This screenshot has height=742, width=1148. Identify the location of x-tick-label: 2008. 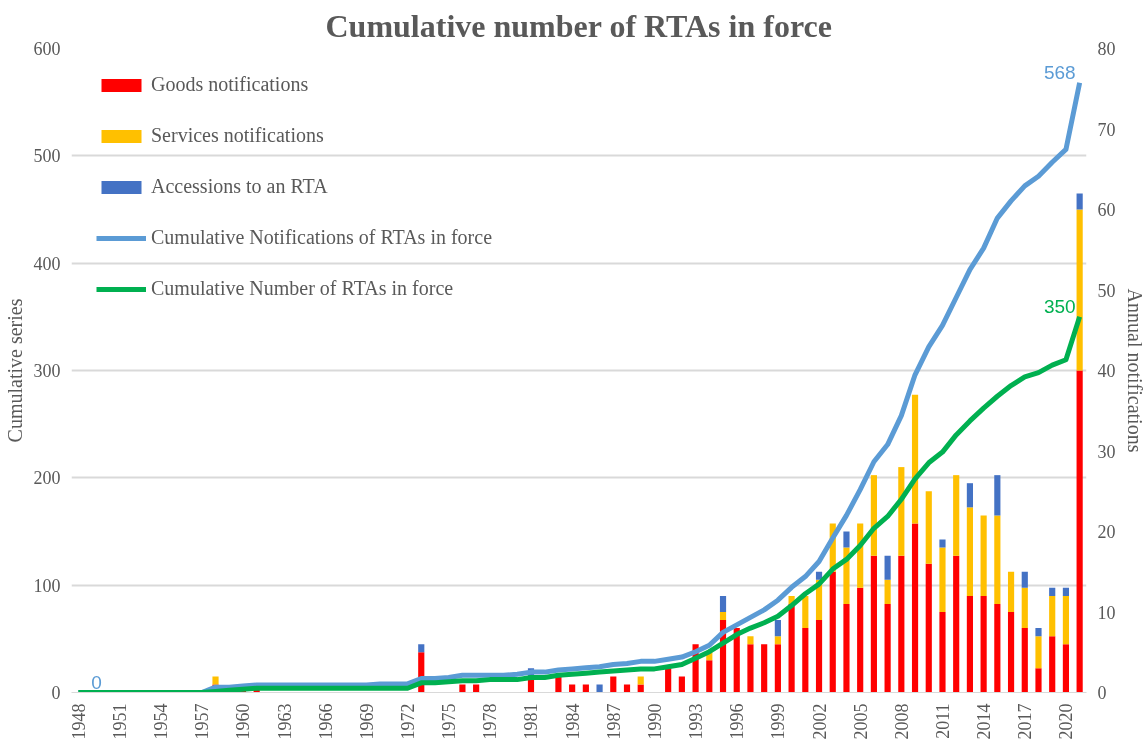
(901, 721).